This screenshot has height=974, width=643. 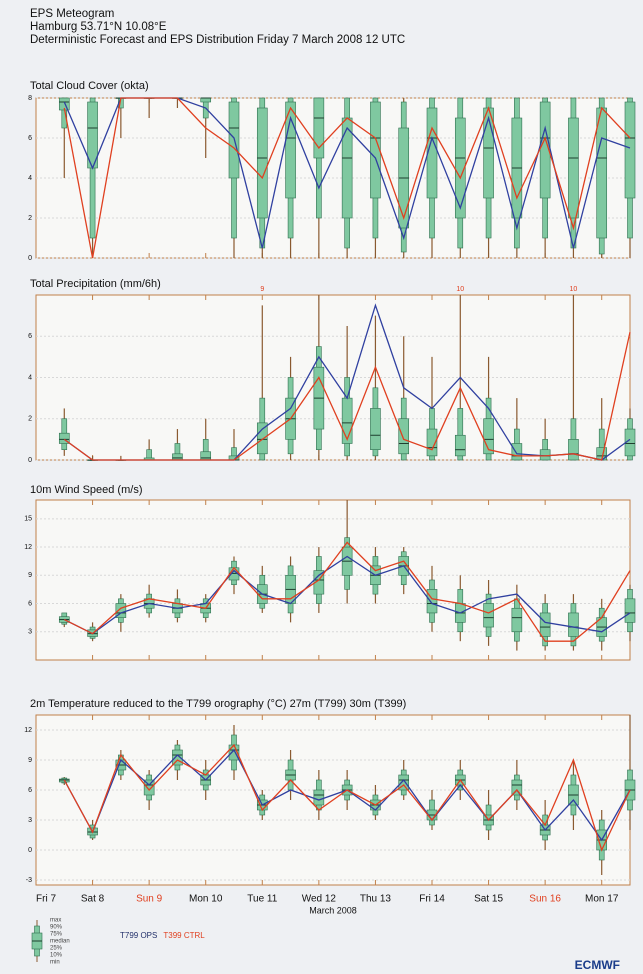 What do you see at coordinates (262, 899) in the screenshot?
I see `x-tick-label: Tue 11` at bounding box center [262, 899].